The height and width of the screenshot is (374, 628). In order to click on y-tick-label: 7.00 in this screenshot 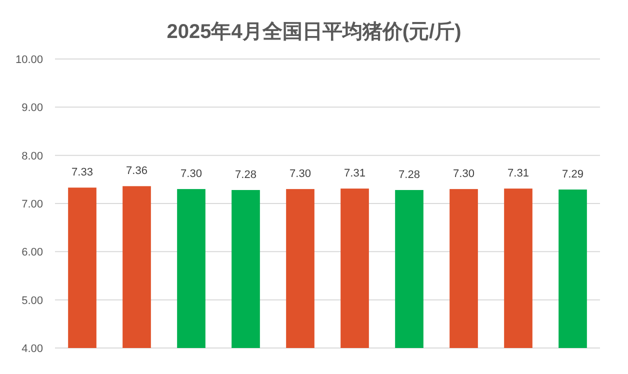, I will do `click(32, 204)`.